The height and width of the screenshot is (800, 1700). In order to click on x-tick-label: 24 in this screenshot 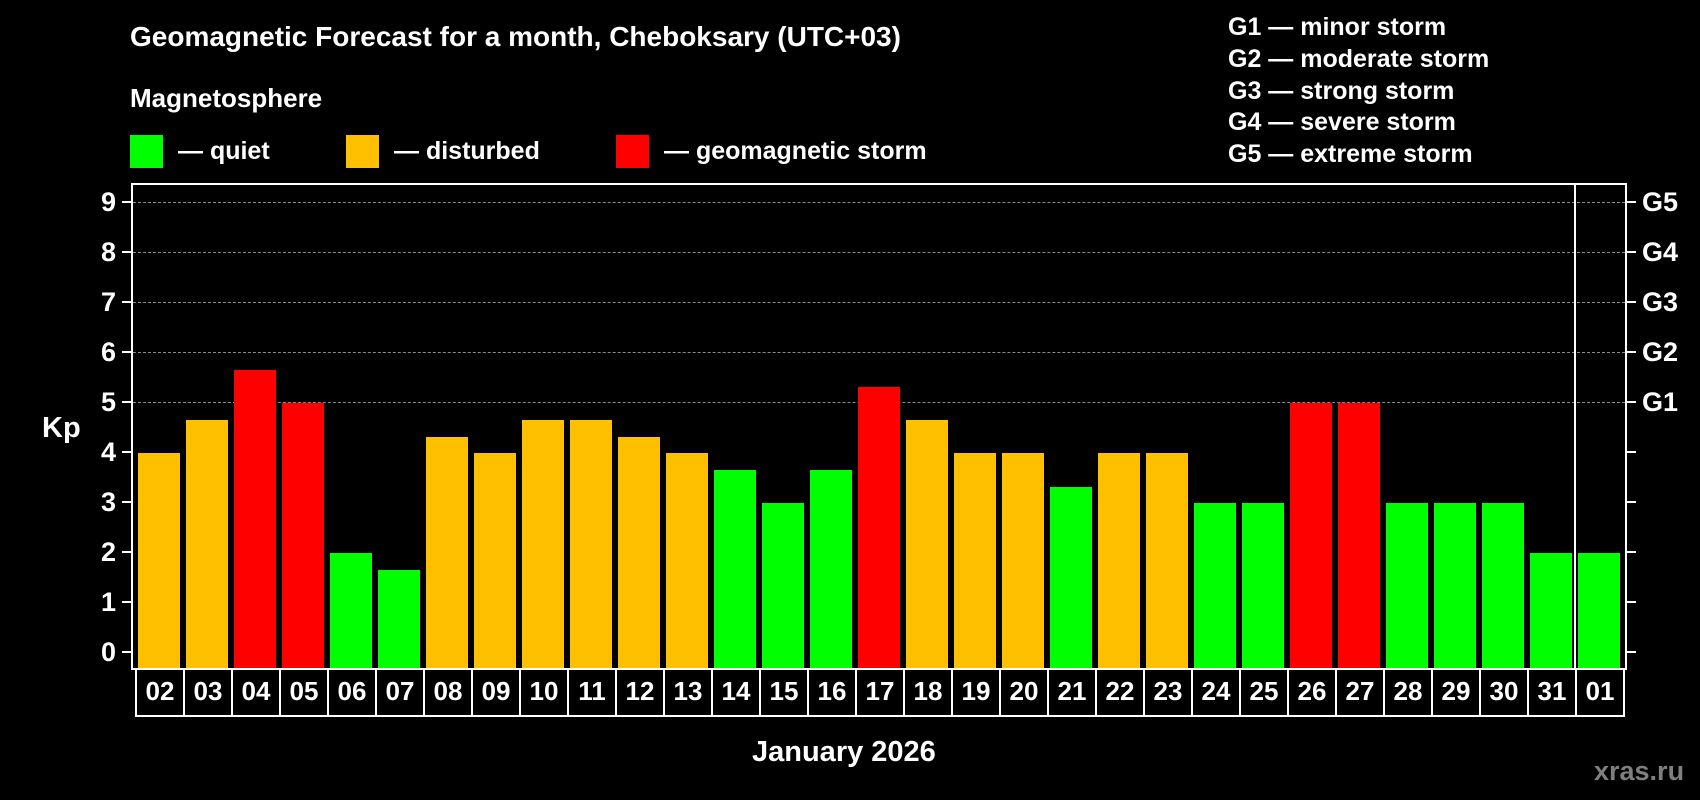, I will do `click(1215, 691)`.